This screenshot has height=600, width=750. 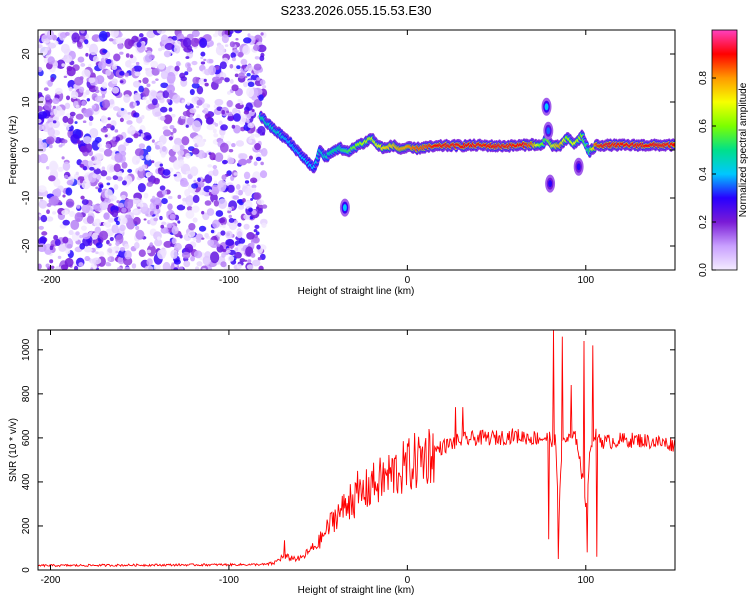 What do you see at coordinates (546, 107) in the screenshot?
I see `heatmap-feature` at bounding box center [546, 107].